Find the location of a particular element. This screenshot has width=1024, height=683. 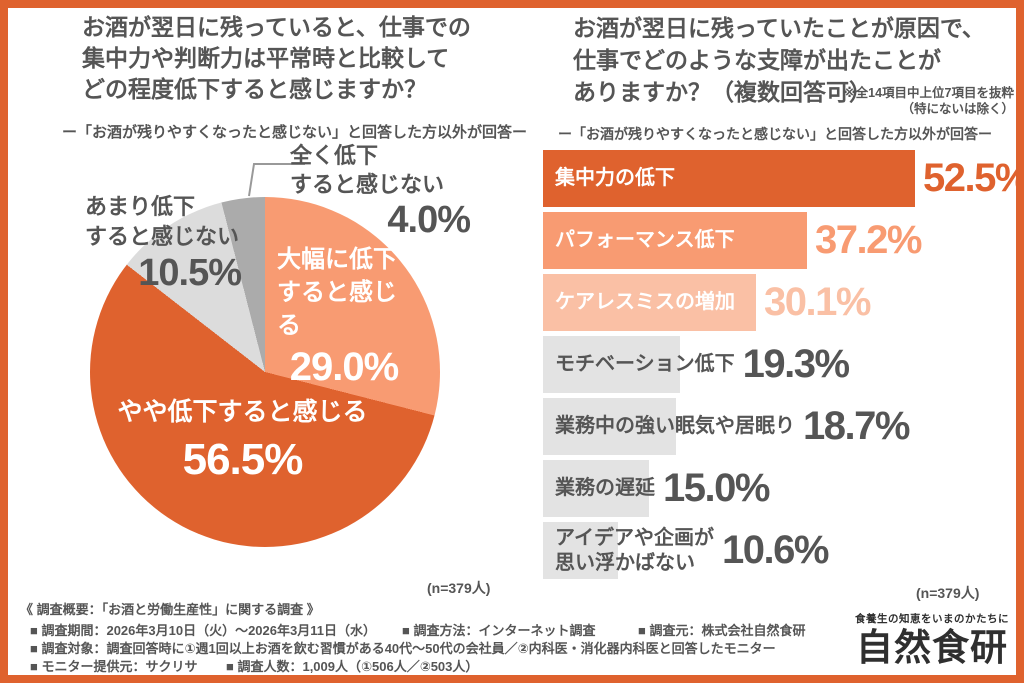

pie-leader-line is located at coordinates (276, 180).